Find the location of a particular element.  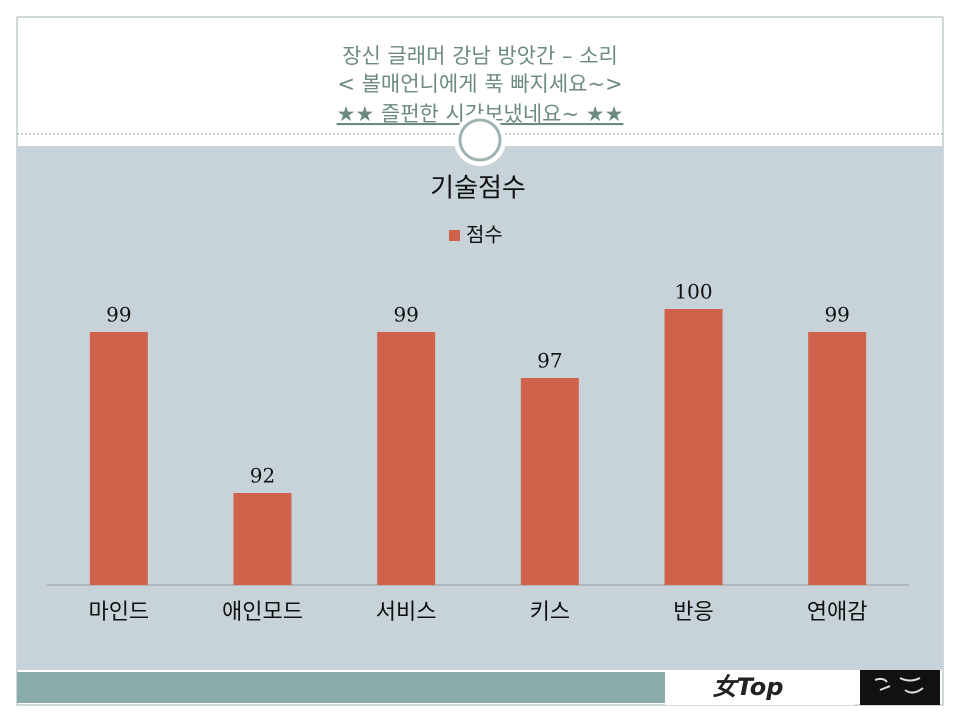

header-line: 장신 글래머 강남 방앗간 – 소리 is located at coordinates (480, 56).